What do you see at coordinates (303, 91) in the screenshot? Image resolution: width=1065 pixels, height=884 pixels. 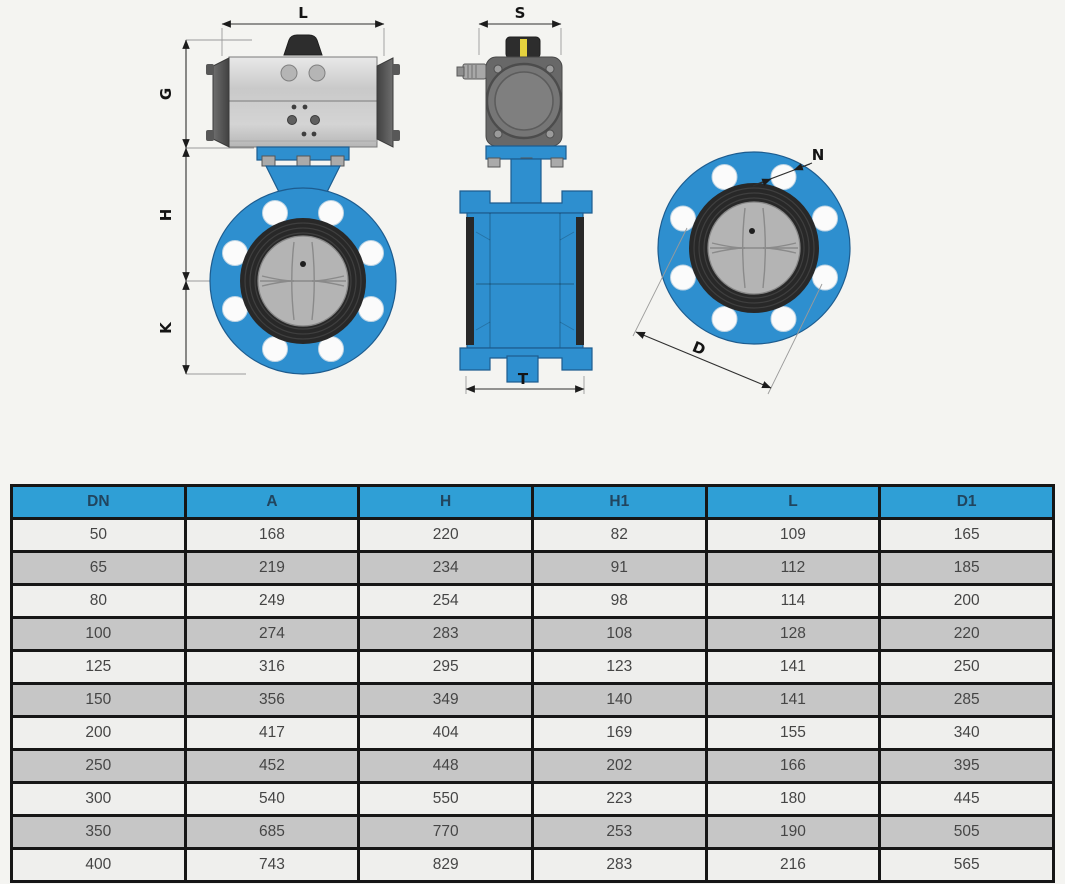 I see `actuator-front` at bounding box center [303, 91].